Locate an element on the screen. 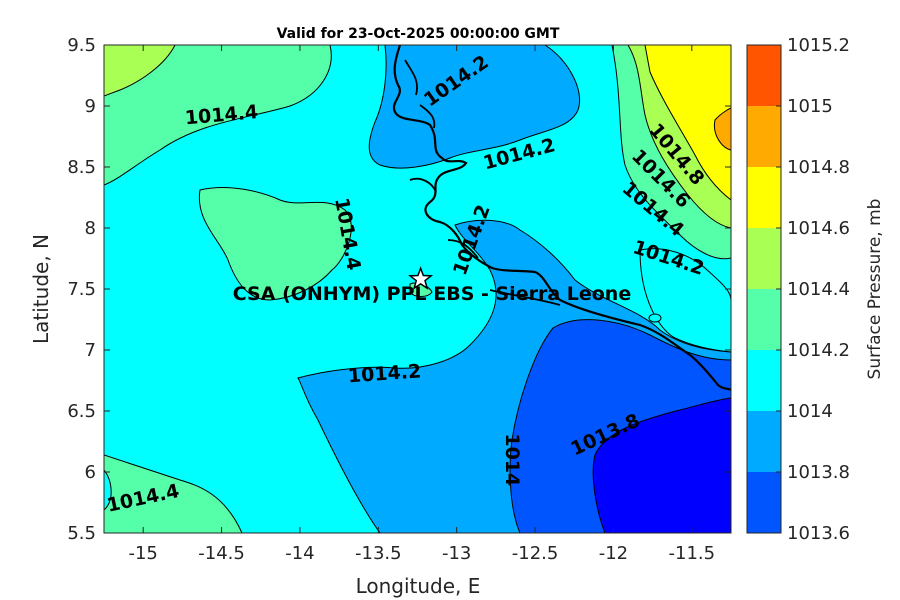 The height and width of the screenshot is (600, 900). colorbar-label: Surface Pressure, mb is located at coordinates (875, 289).